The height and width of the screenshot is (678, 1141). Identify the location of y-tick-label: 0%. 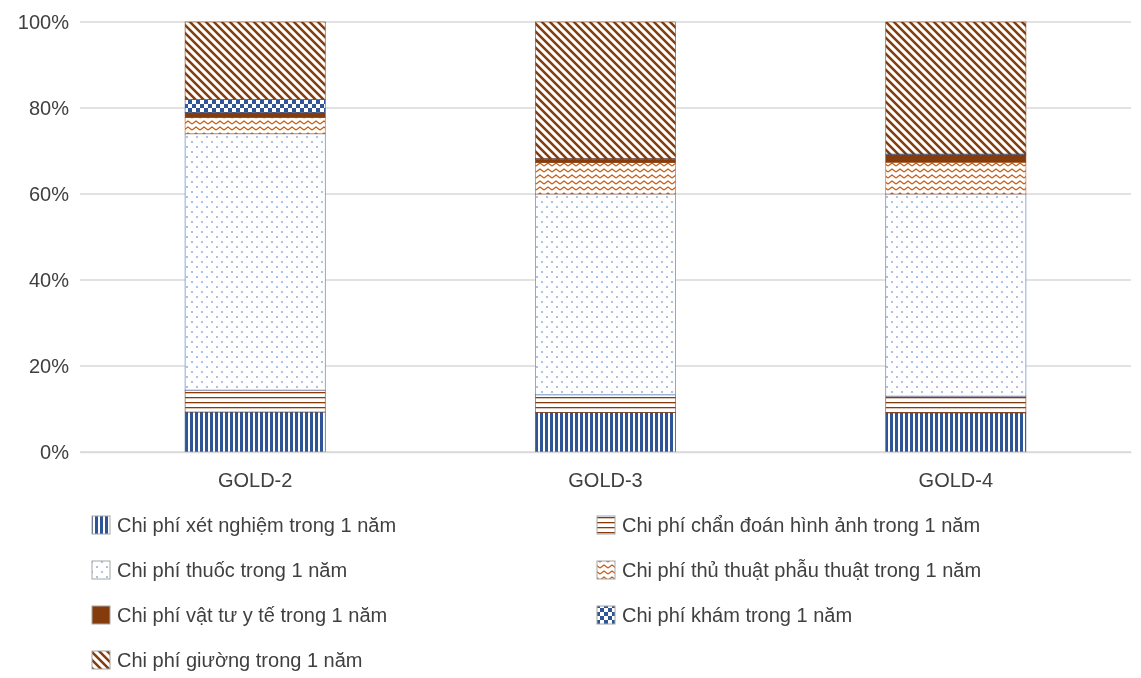
(55, 451).